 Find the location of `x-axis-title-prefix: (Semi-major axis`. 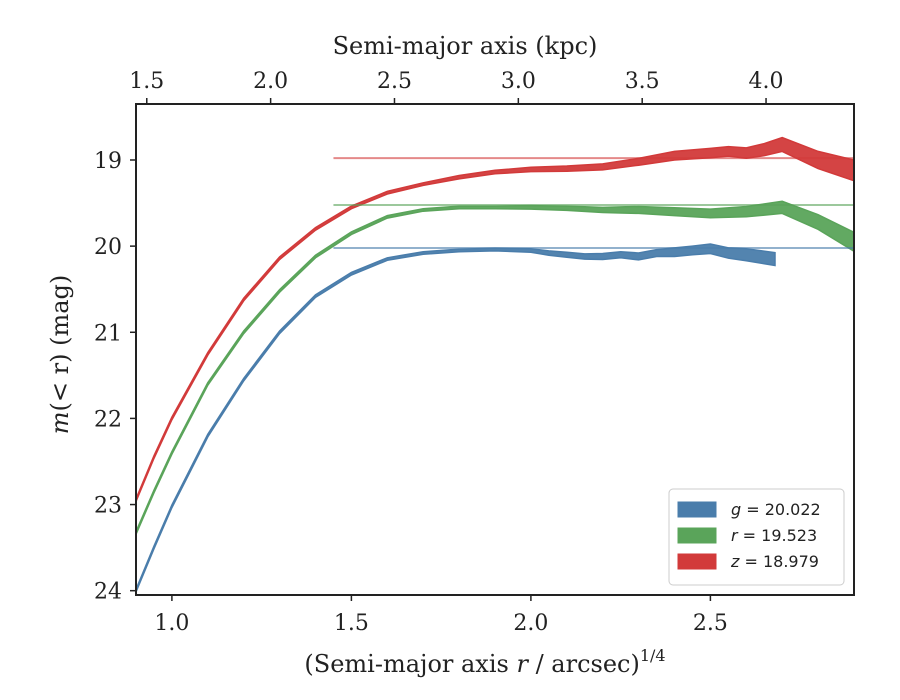

x-axis-title-prefix: (Semi-major axis is located at coordinates (410, 664).